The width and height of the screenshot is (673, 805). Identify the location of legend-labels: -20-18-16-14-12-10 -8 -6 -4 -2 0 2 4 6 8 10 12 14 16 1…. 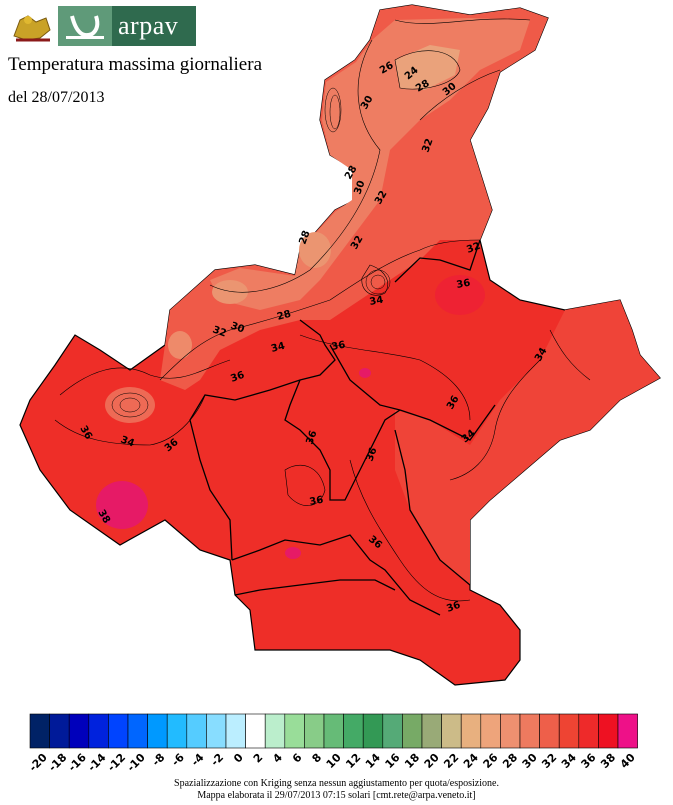
(332, 762).